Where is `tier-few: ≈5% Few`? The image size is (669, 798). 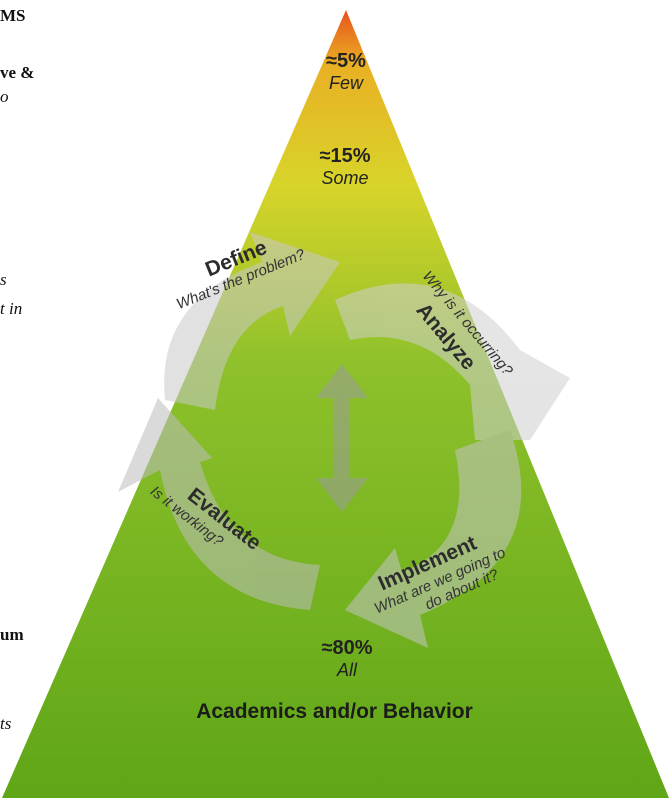
tier-few: ≈5% Few is located at coordinates (346, 72).